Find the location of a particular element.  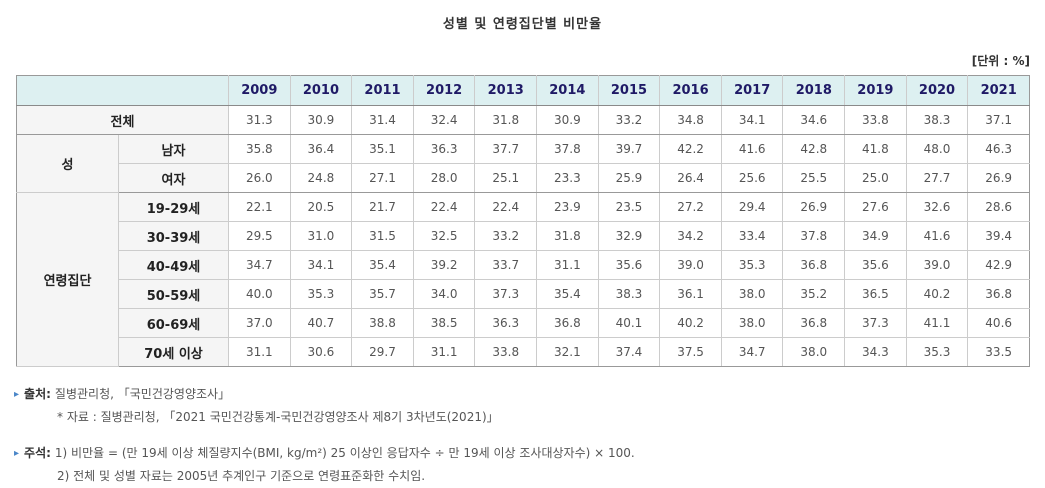

year-header-cell: 2016 is located at coordinates (690, 90).